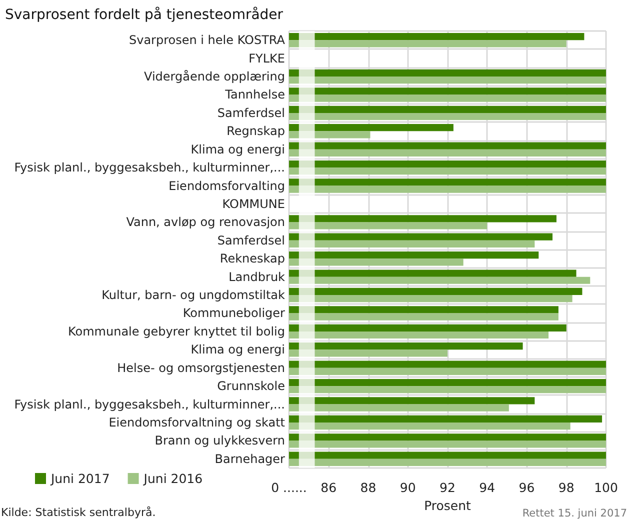 This screenshot has height=522, width=630. Describe the element at coordinates (574, 514) in the screenshot. I see `text: Rettet 15. juni 2017` at that location.